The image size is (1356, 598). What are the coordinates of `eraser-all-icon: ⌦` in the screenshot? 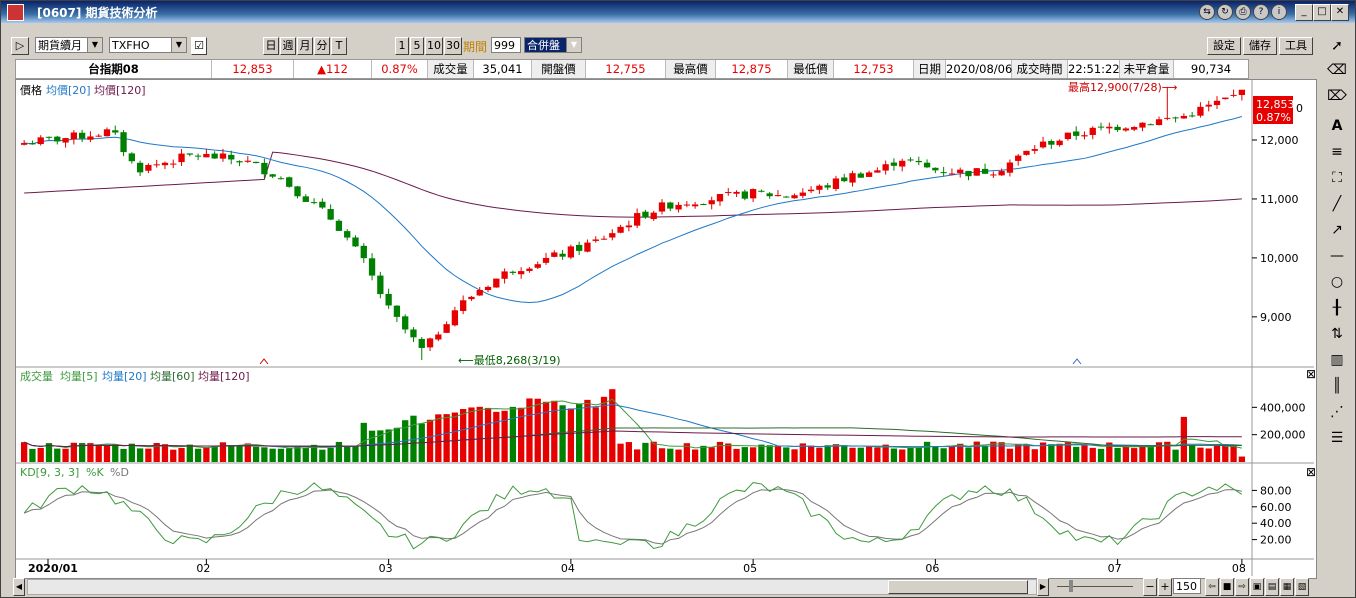 It's located at (1337, 96).